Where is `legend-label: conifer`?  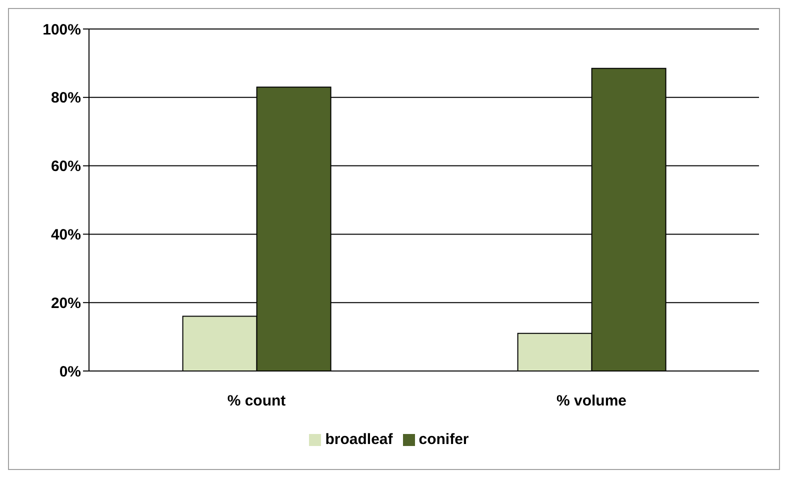
legend-label: conifer is located at coordinates (443, 439).